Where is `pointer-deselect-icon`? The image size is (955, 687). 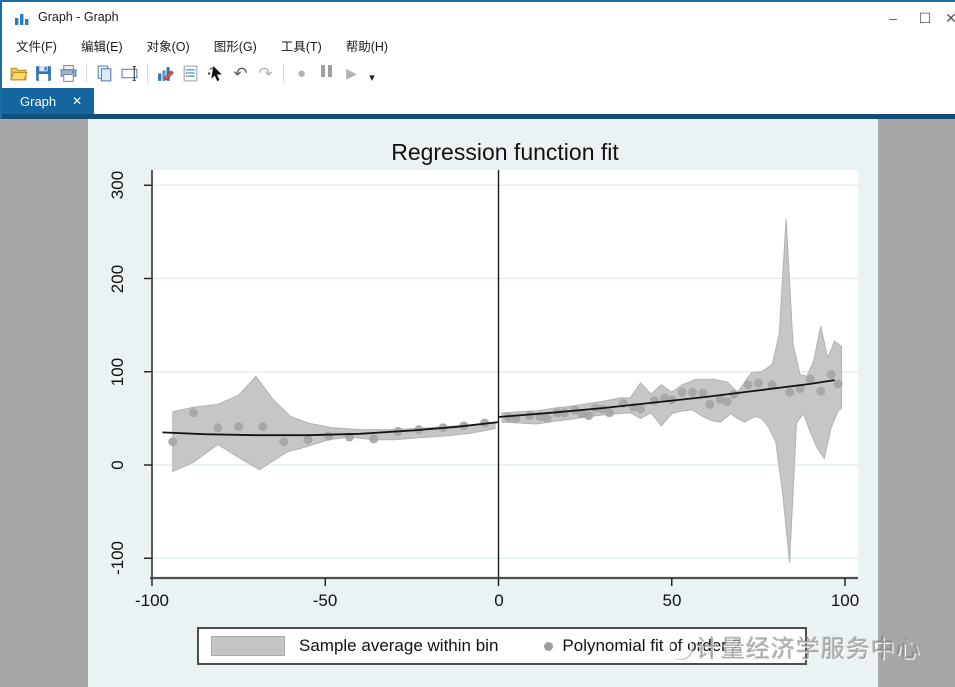
pointer-deselect-icon is located at coordinates (215, 73).